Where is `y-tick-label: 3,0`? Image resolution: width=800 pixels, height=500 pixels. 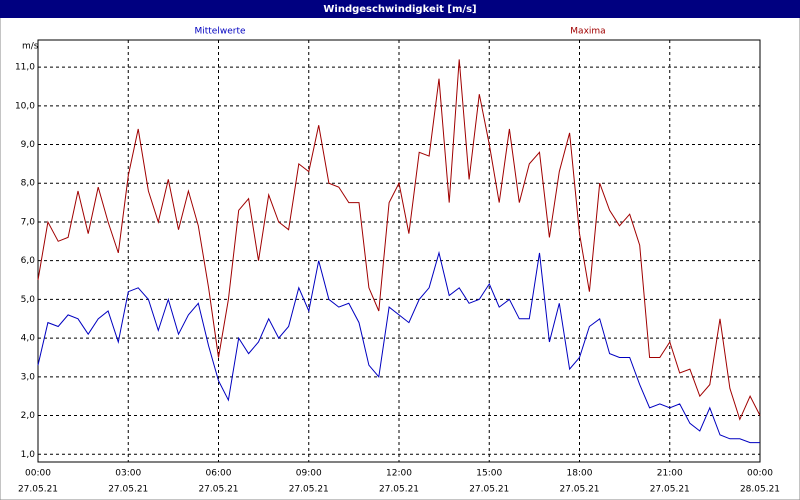
y-tick-label: 3,0 is located at coordinates (28, 377).